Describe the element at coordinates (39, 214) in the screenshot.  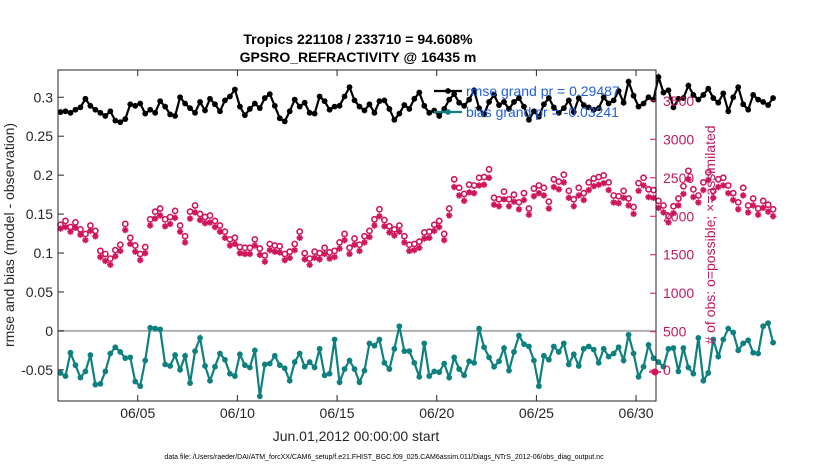
I see `y-left-tick-label: 0.15` at that location.